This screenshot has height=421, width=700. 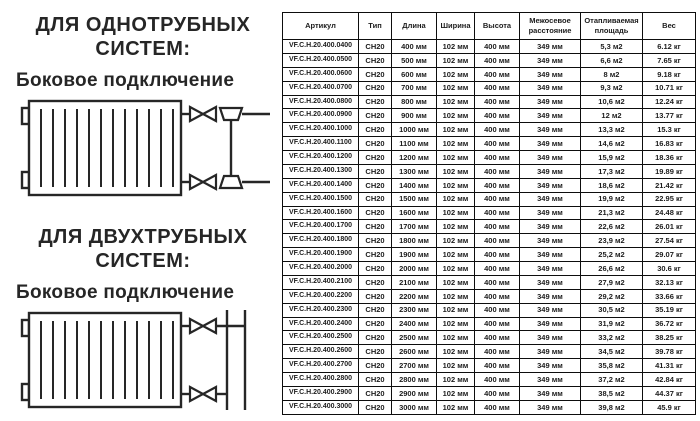 What do you see at coordinates (550, 26) in the screenshot?
I see `column-header: Межосевое расстояние` at bounding box center [550, 26].